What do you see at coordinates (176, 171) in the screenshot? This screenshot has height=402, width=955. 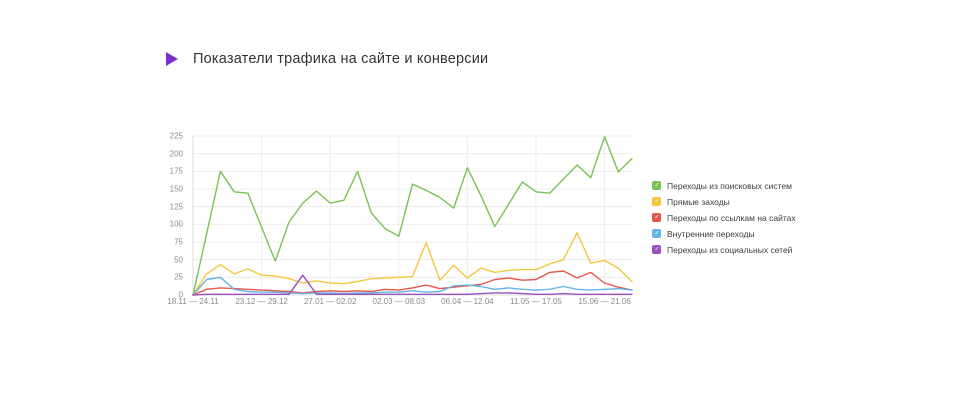 I see `y-tick-label: 175` at bounding box center [176, 171].